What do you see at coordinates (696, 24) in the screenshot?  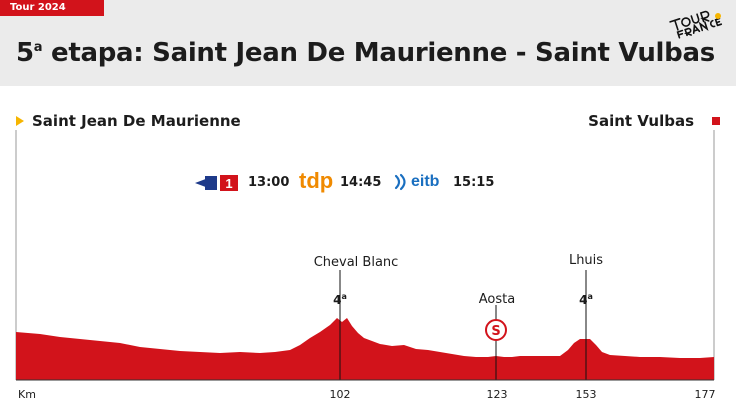 I see `tour-de-france-logo` at bounding box center [696, 24].